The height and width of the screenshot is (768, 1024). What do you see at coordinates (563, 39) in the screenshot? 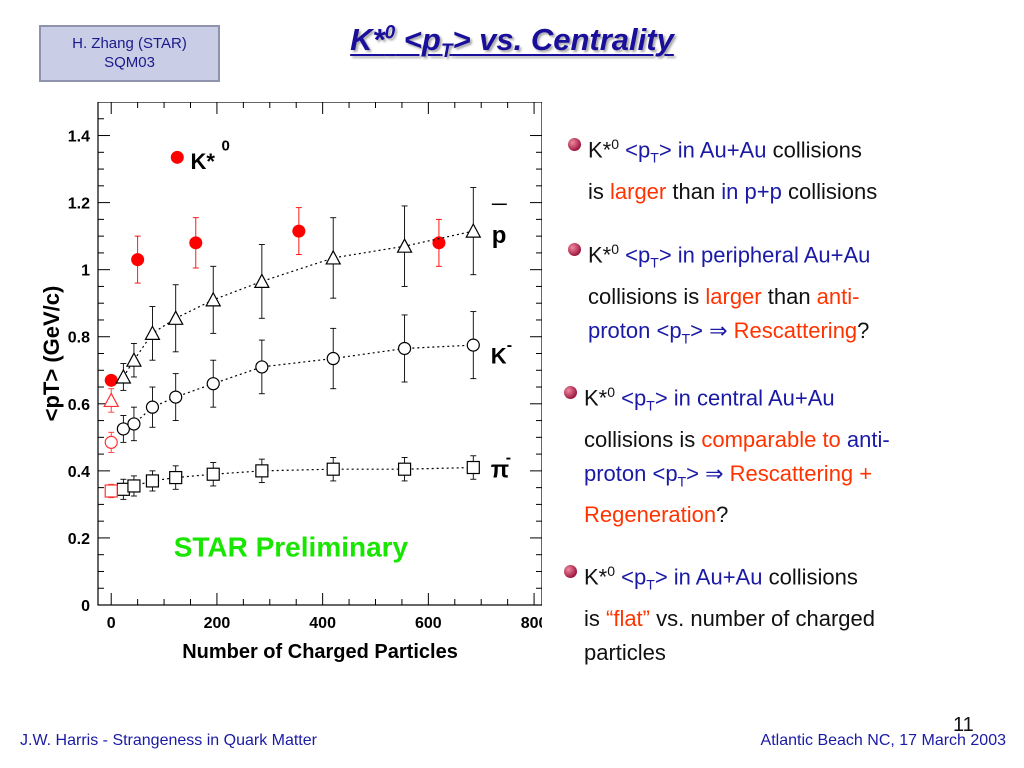
I see `title-suffix: > vs. Centrality` at bounding box center [563, 39].